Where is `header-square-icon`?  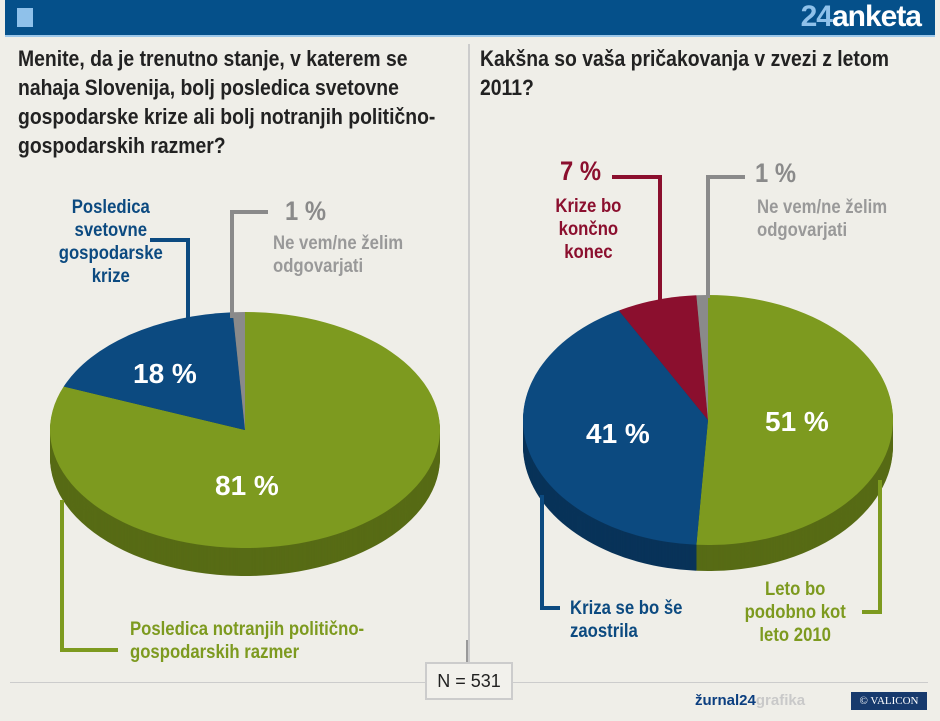 header-square-icon is located at coordinates (25, 17).